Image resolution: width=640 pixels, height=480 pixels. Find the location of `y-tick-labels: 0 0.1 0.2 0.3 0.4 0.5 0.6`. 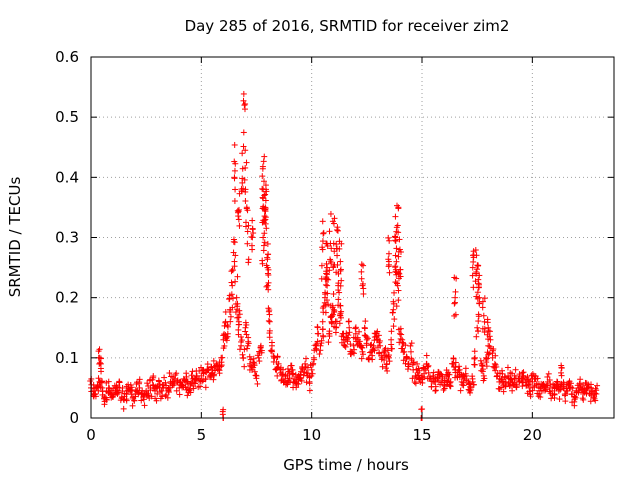

y-tick-labels: 0 0.1 0.2 0.3 0.4 0.5 0.6 is located at coordinates (67, 237).